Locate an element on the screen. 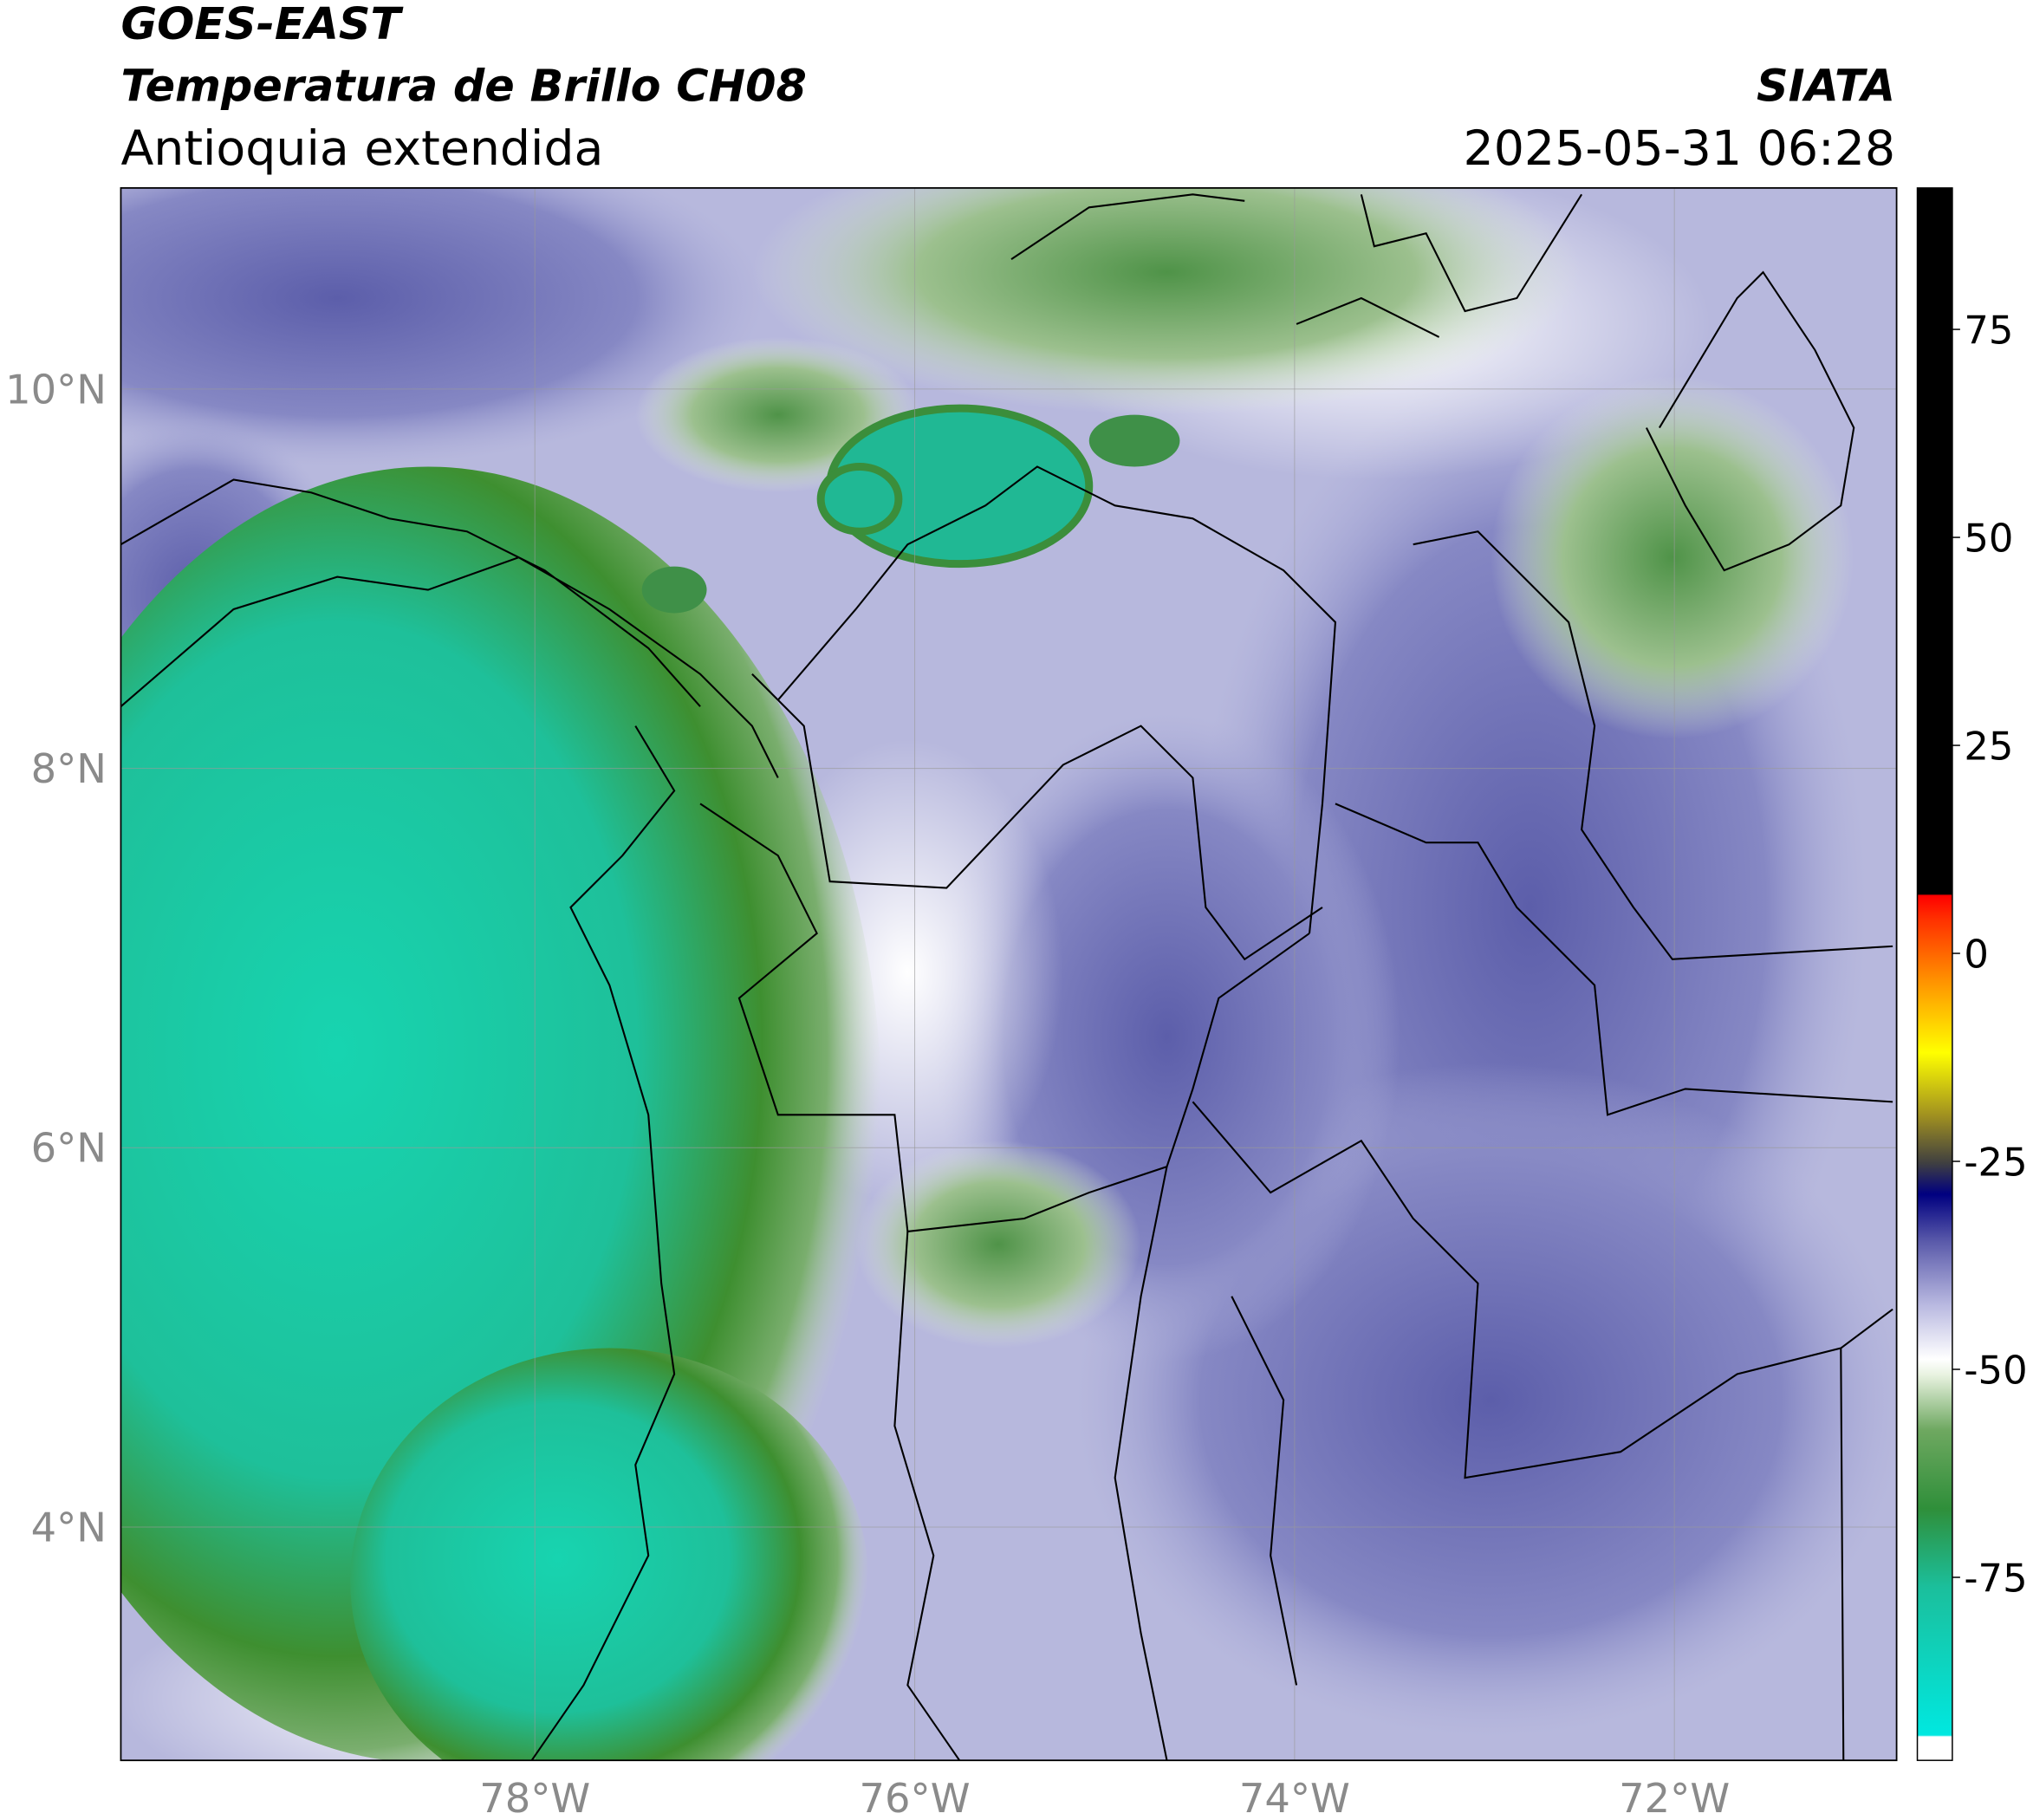 The image size is (2033, 1820). subtitle: Temperatura de Brillo CH08 is located at coordinates (463, 86).